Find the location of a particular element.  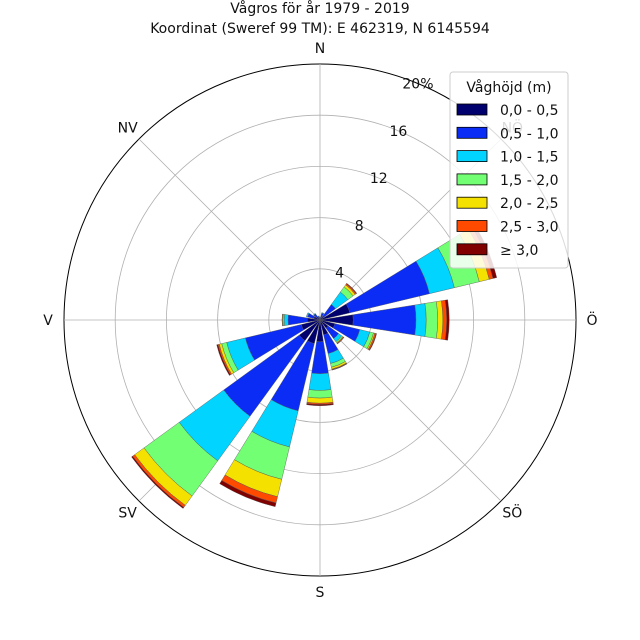

spoke-NW is located at coordinates (229, 229).